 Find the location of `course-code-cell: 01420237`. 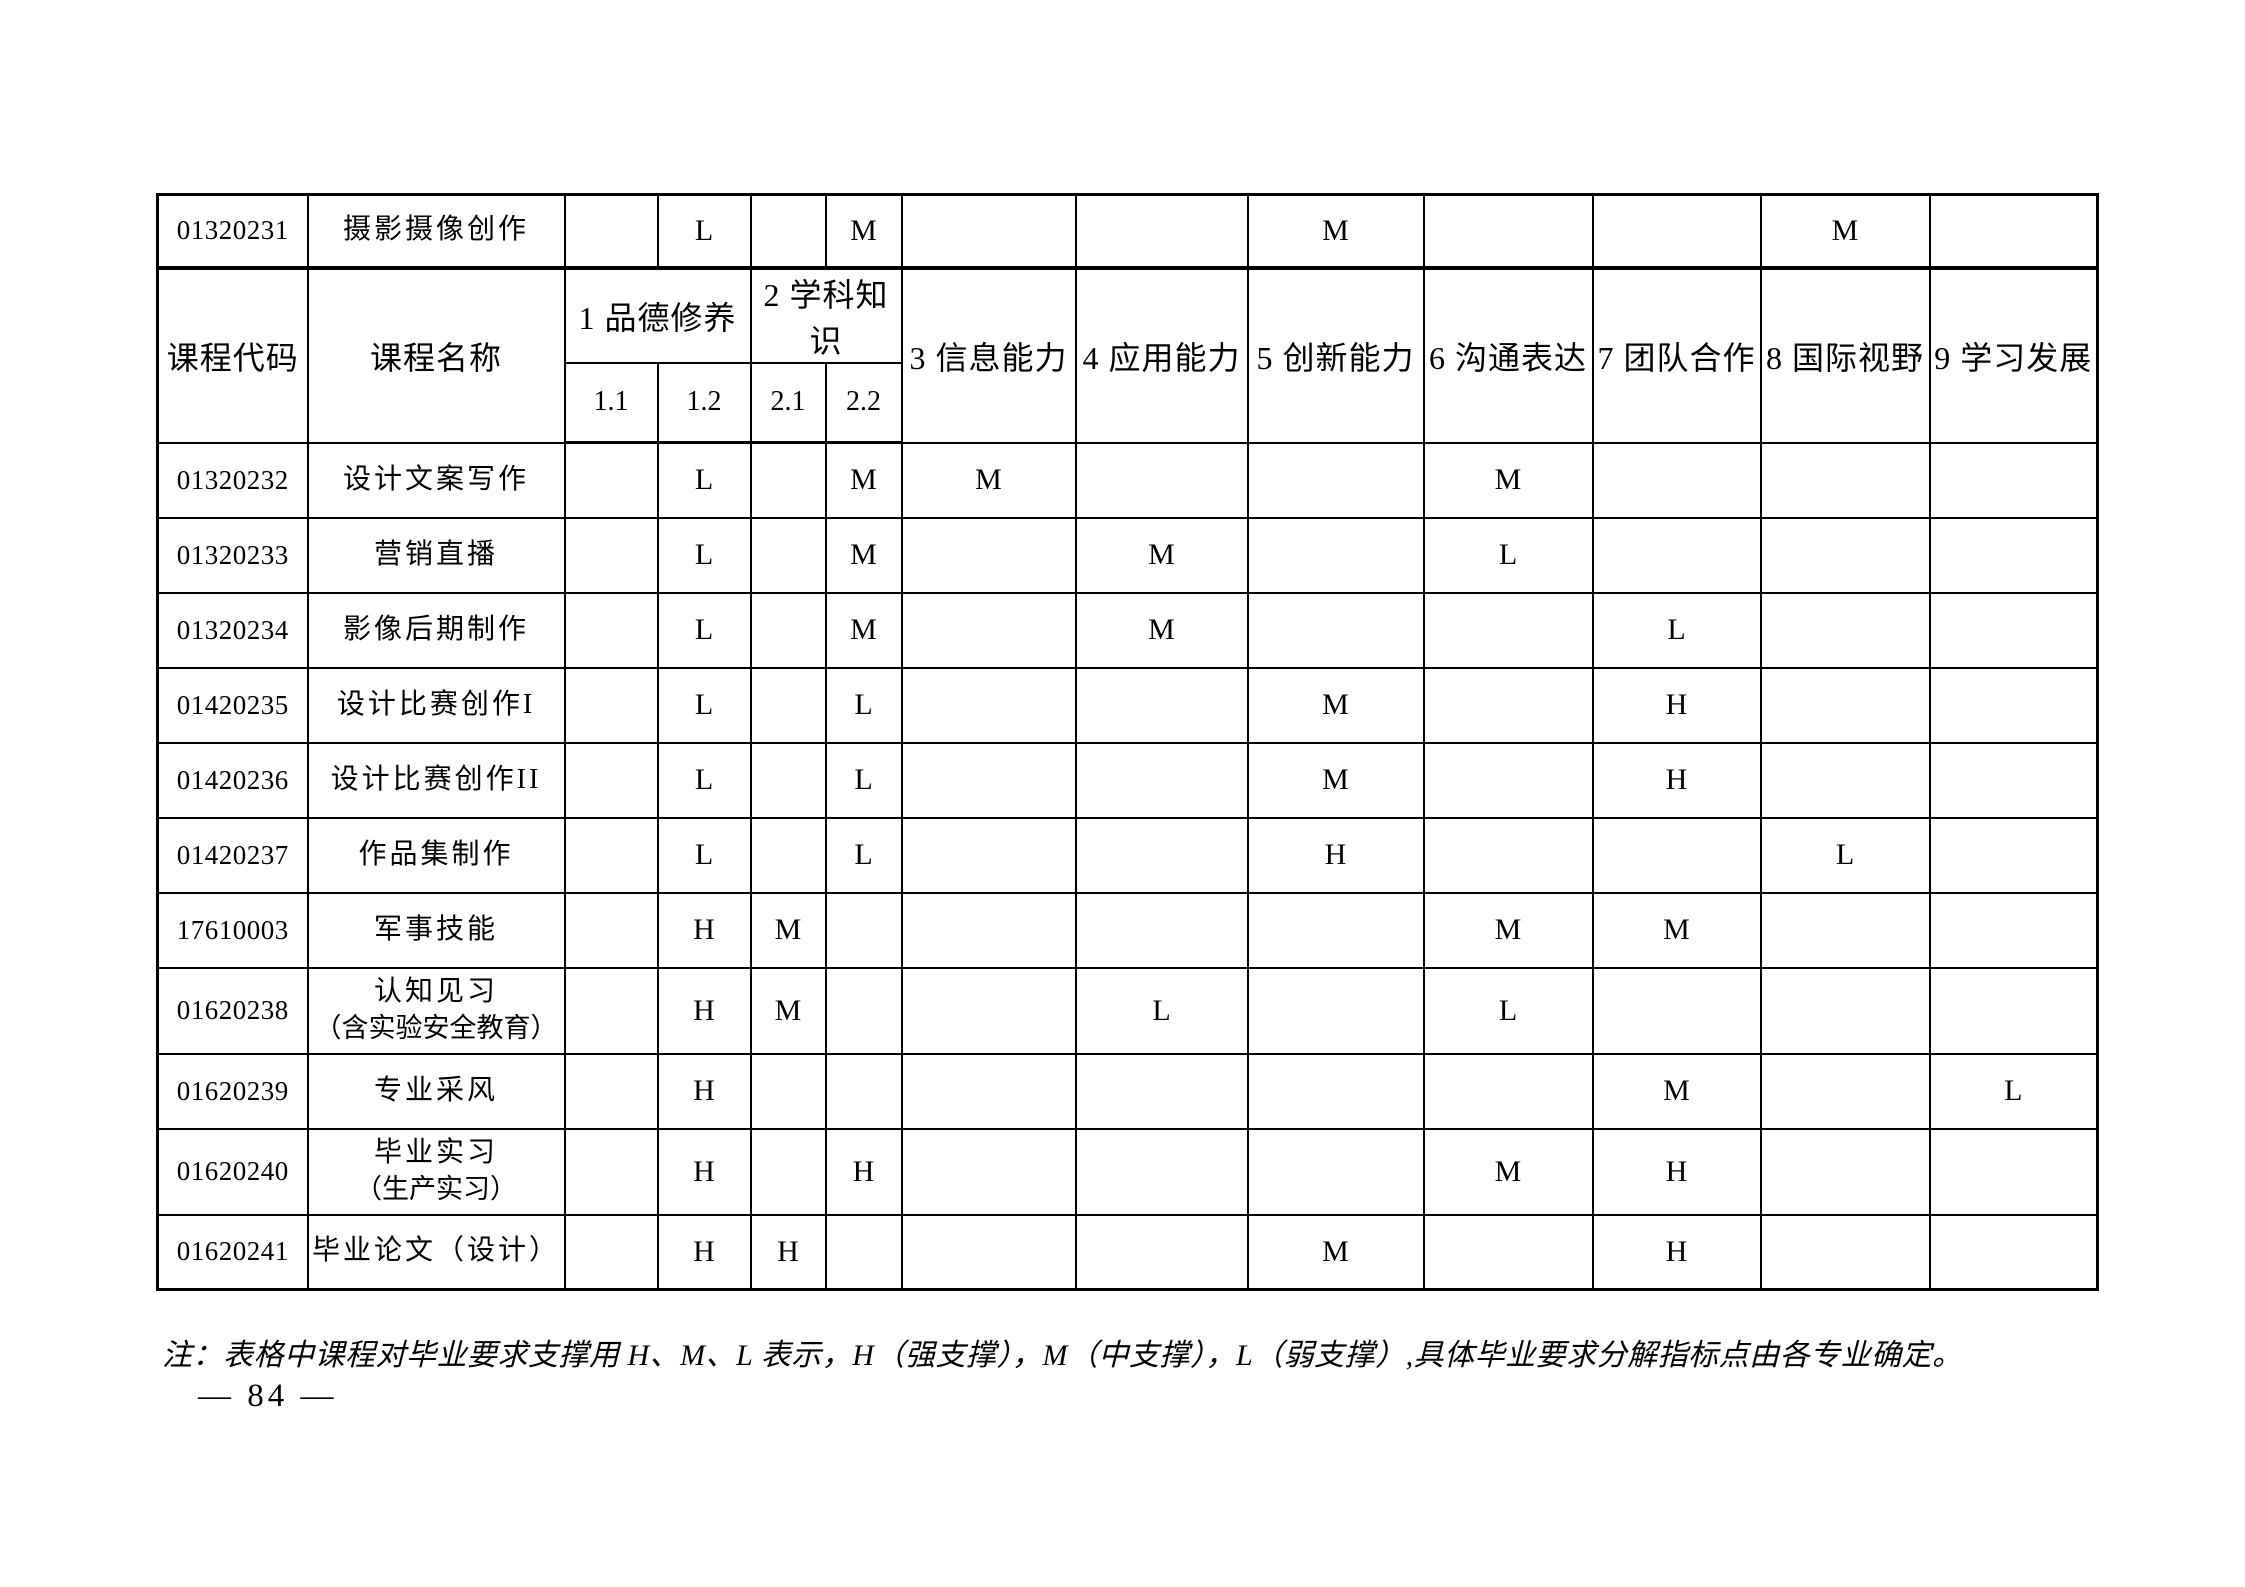

course-code-cell: 01420237 is located at coordinates (232, 855).